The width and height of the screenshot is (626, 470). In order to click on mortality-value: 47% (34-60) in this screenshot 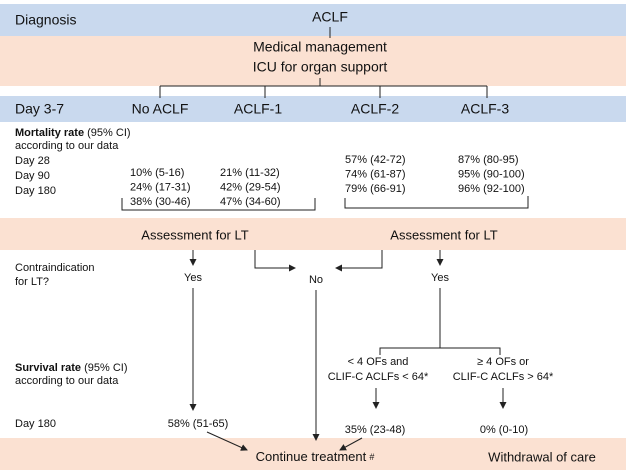, I will do `click(250, 202)`.